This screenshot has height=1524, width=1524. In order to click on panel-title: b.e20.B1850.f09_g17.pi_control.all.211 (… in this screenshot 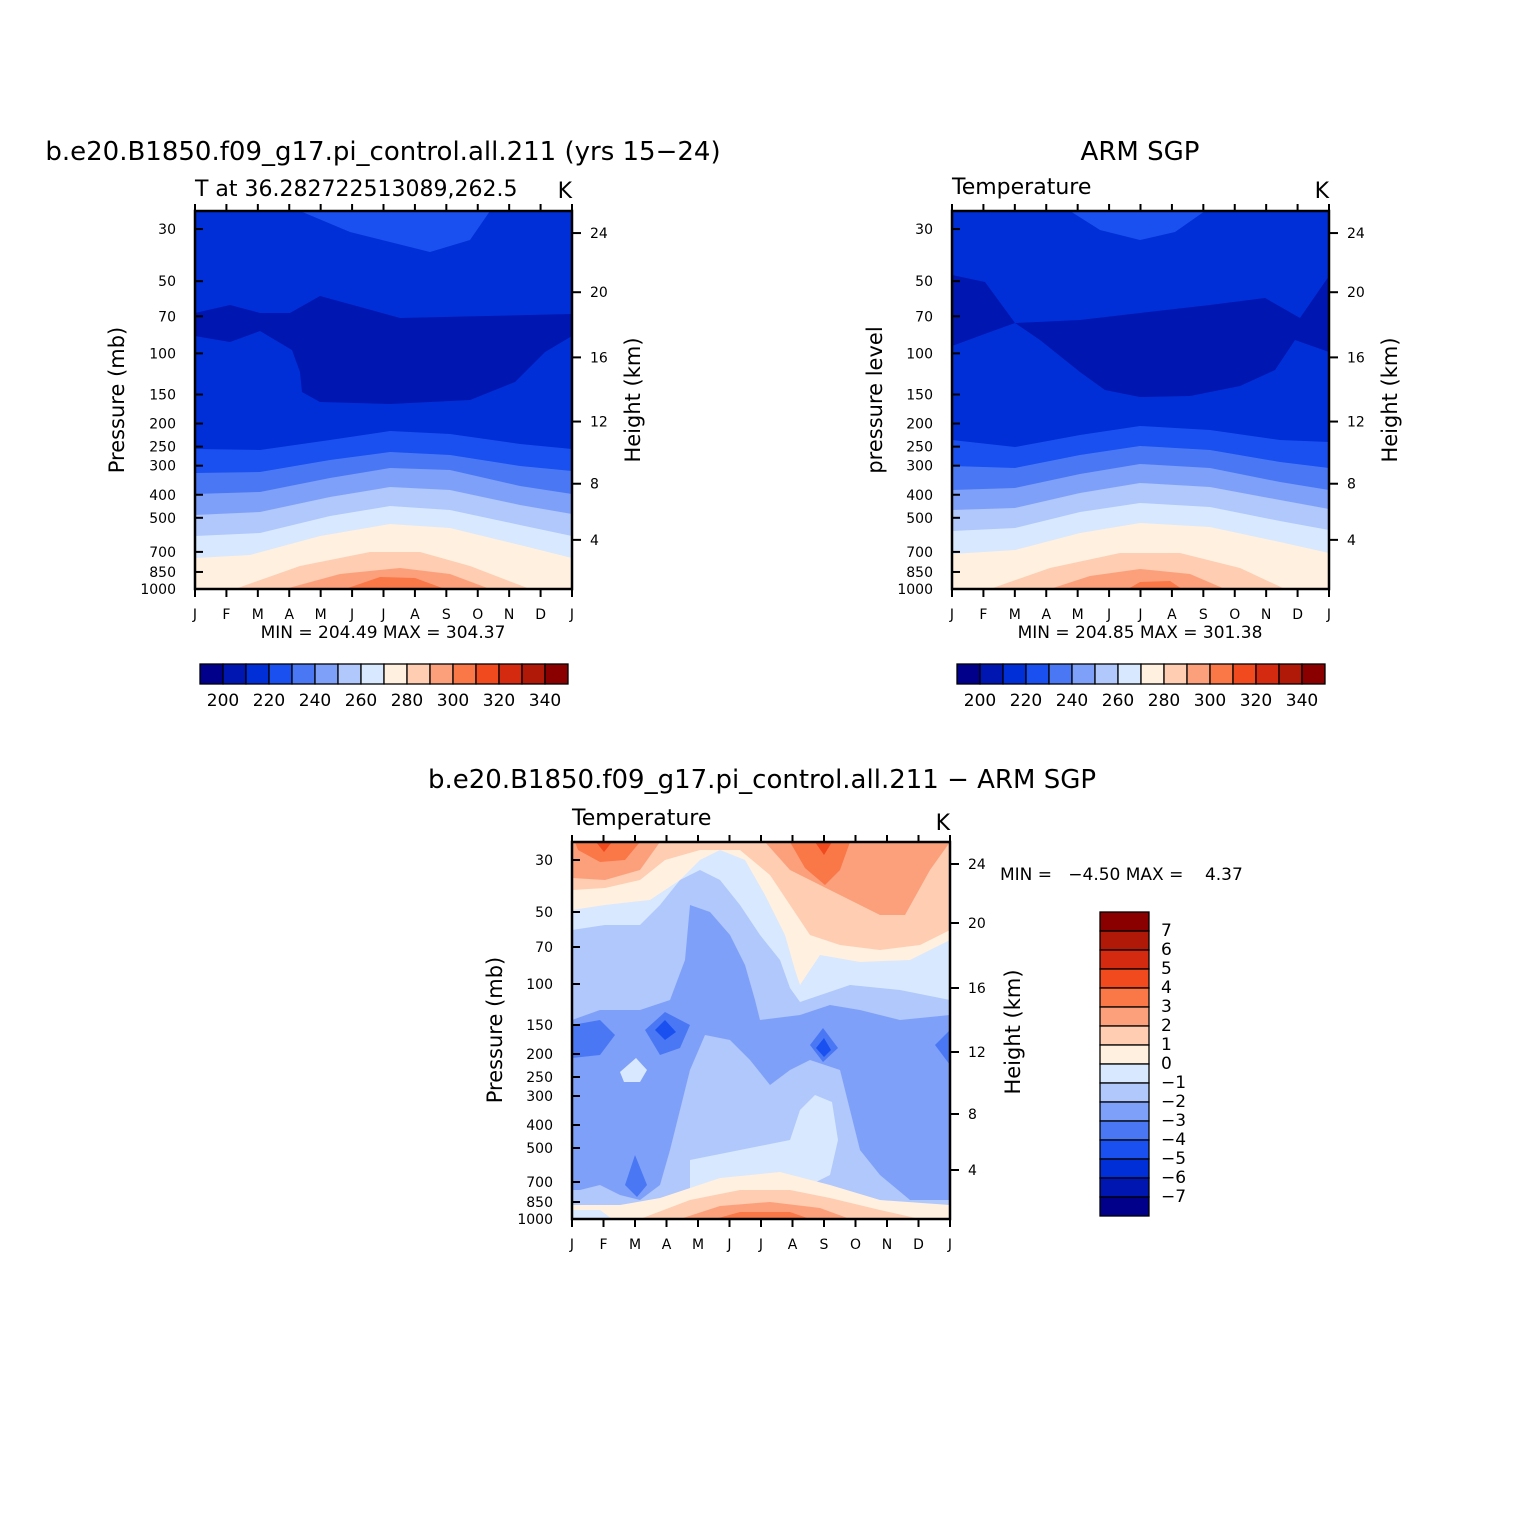, I will do `click(382, 152)`.